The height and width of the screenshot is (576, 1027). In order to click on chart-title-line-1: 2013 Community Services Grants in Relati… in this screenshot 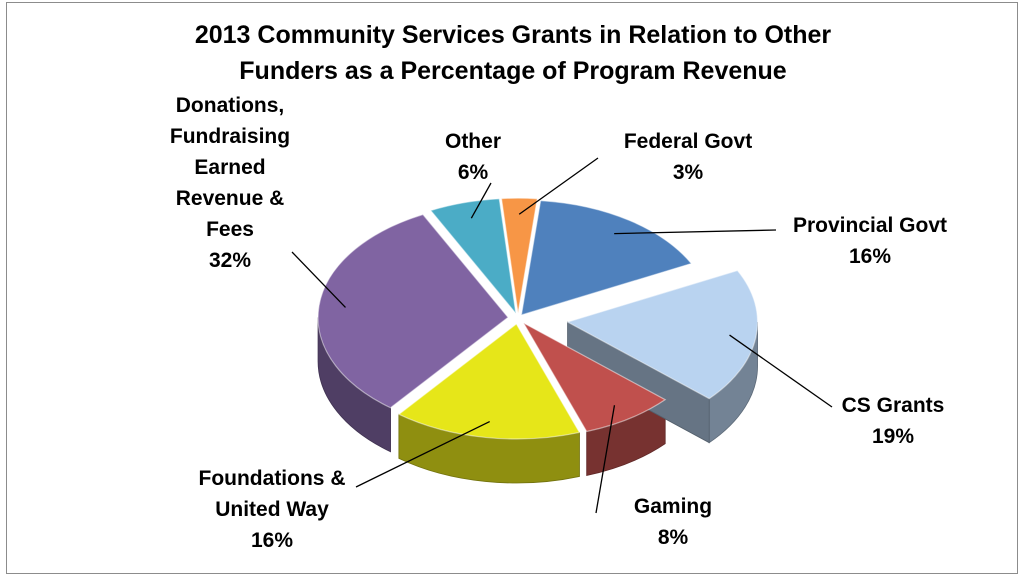, I will do `click(513, 35)`.